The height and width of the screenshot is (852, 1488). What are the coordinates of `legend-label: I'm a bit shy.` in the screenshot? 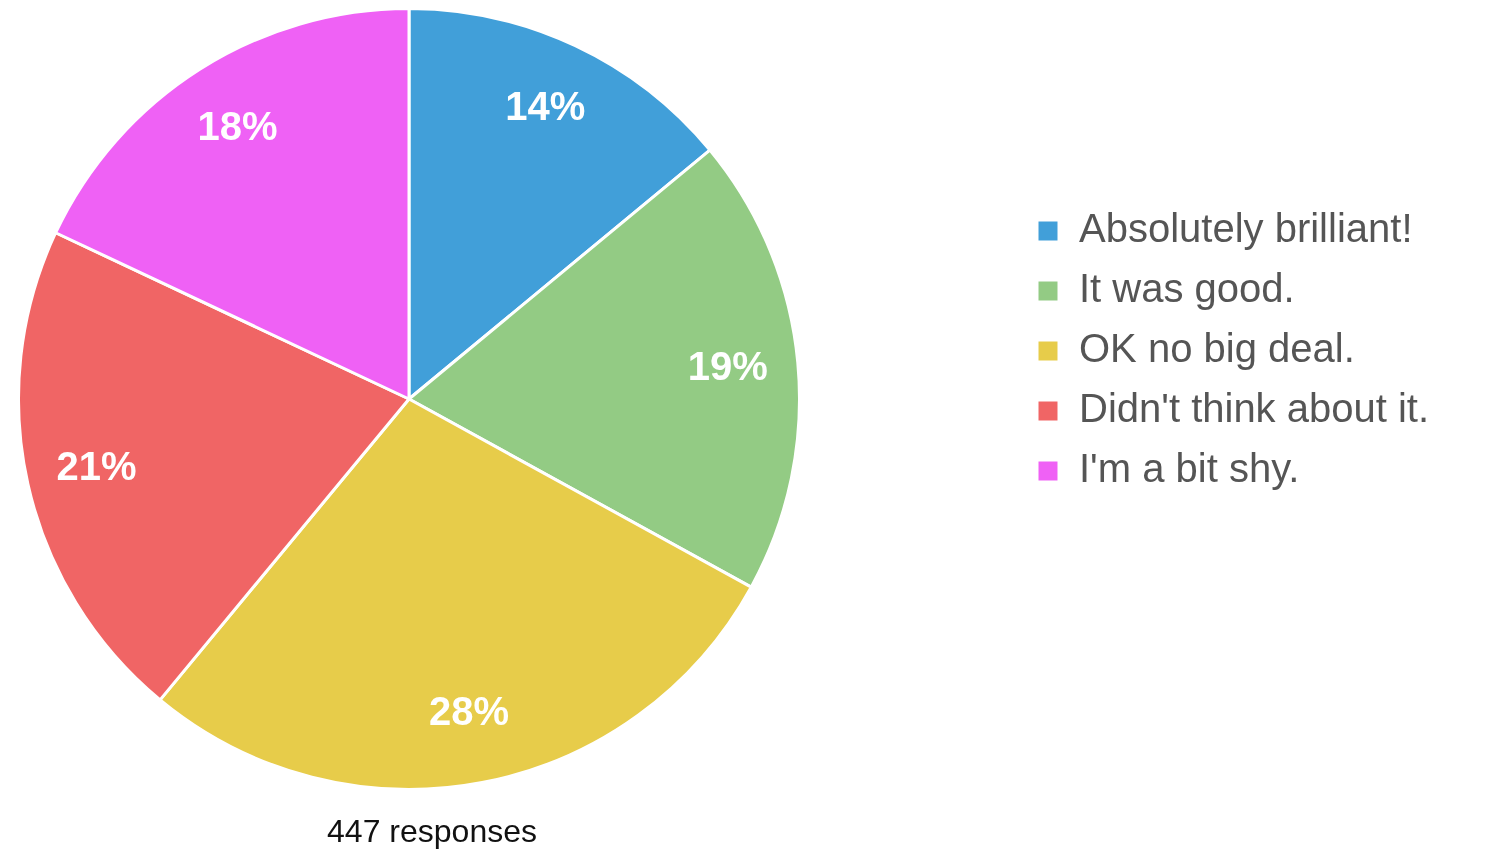 It's located at (1189, 468).